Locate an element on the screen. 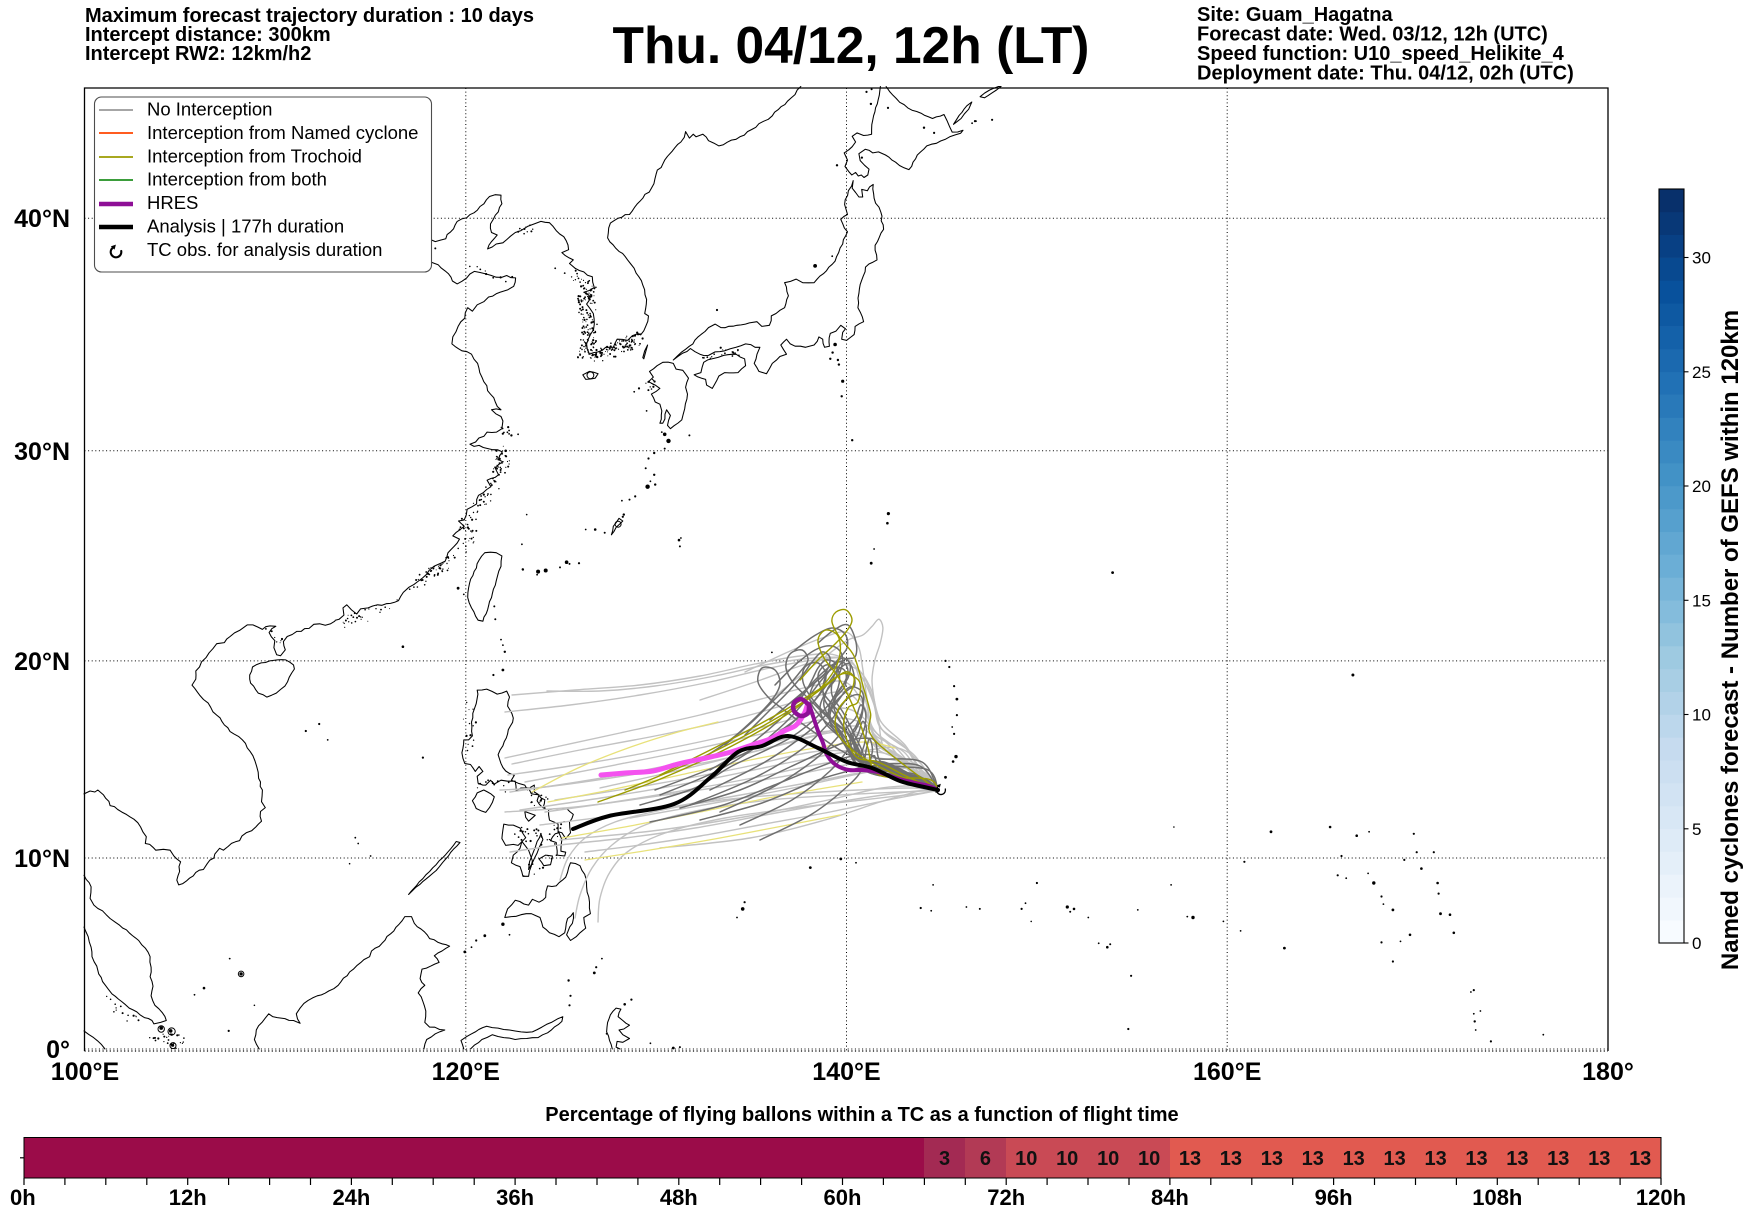 The image size is (1748, 1213). svg-text: 30°N is located at coordinates (42, 452).